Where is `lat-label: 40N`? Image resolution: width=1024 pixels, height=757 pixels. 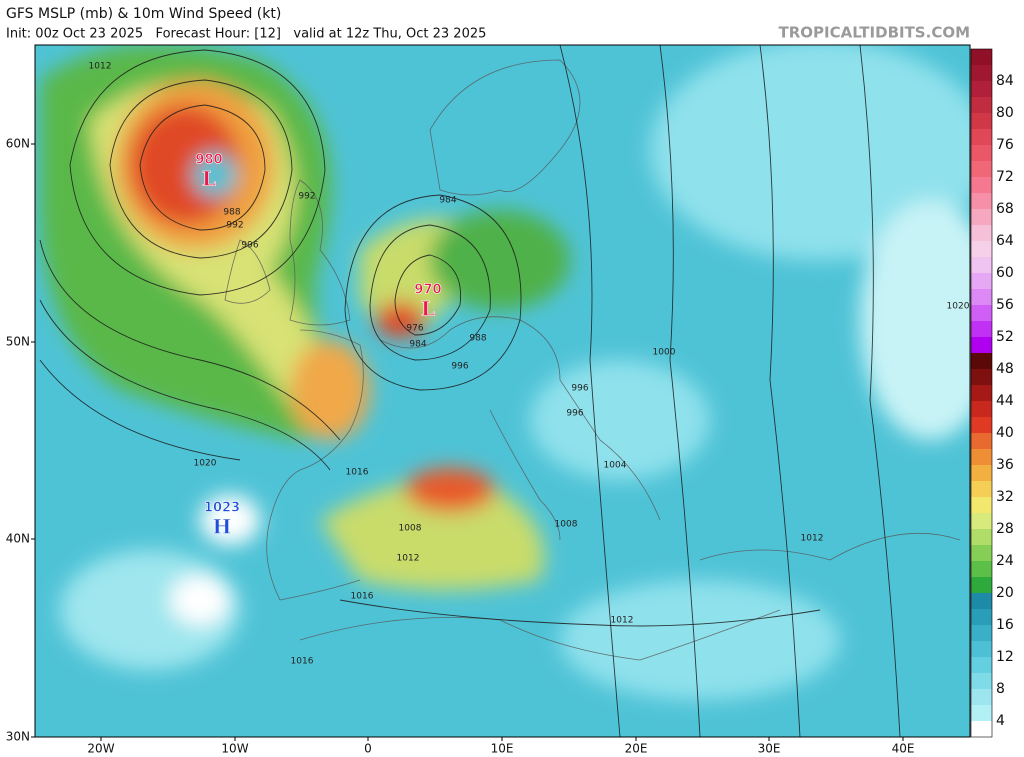 lat-label: 40N is located at coordinates (18, 539).